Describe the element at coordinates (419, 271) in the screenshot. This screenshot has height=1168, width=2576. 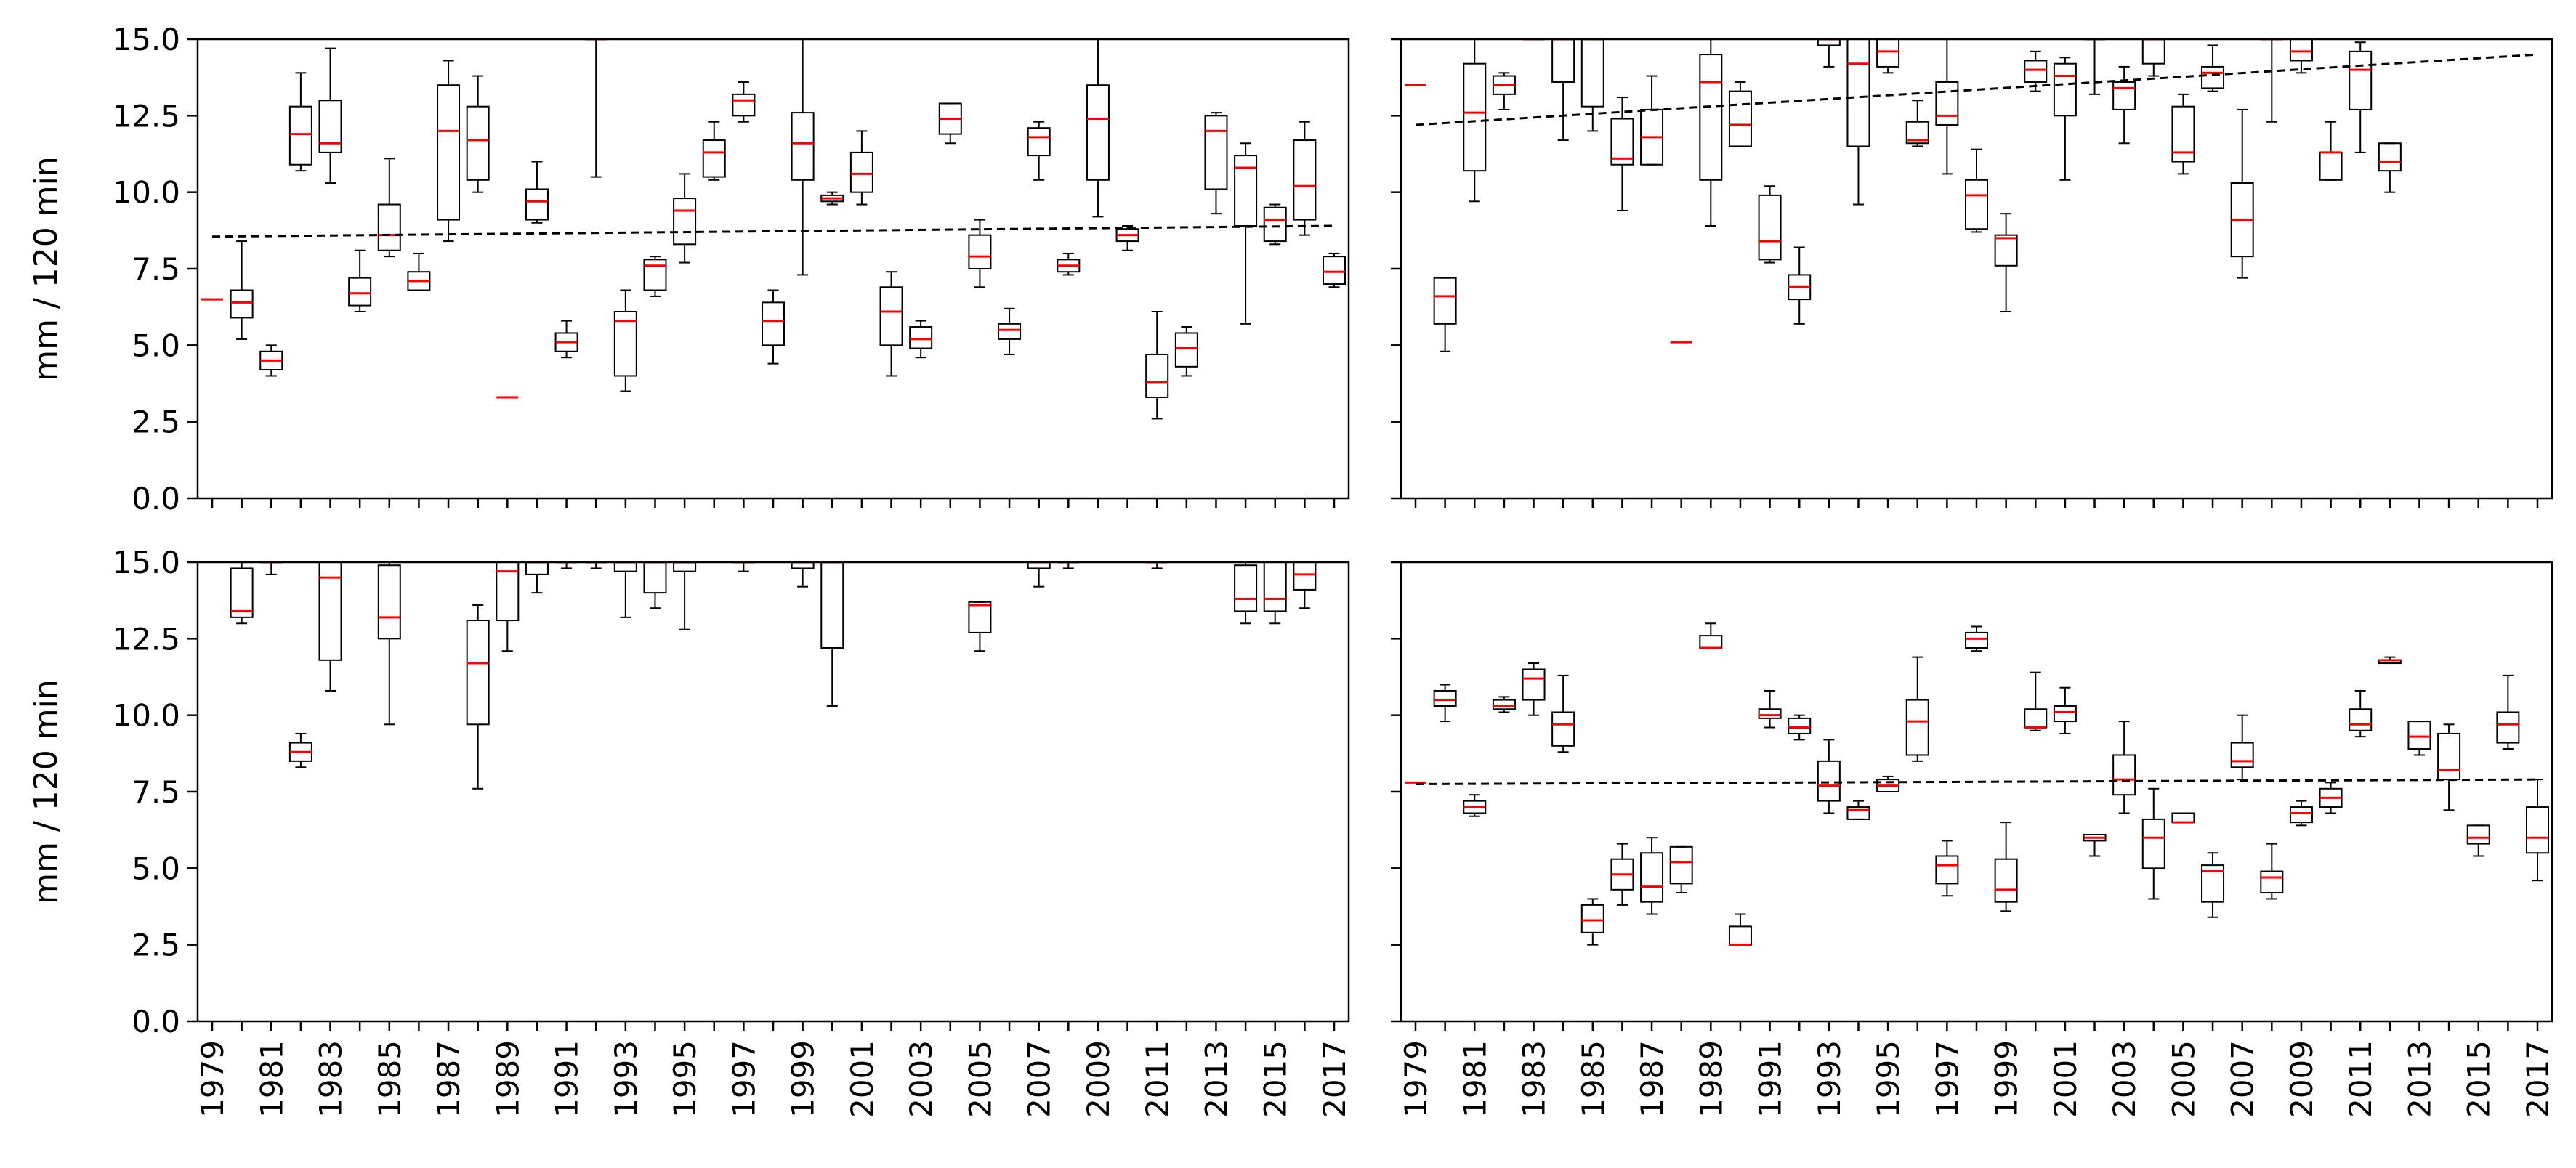
I see `box-1986` at that location.